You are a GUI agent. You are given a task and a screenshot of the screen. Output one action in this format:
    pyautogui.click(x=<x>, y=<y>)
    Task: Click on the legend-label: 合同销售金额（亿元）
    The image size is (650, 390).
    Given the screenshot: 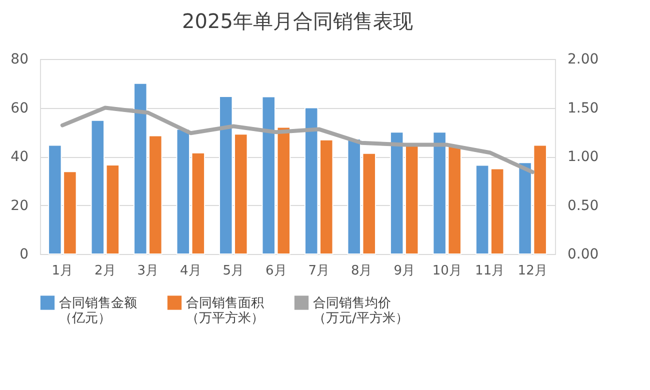 What is the action you would take?
    pyautogui.click(x=98, y=311)
    